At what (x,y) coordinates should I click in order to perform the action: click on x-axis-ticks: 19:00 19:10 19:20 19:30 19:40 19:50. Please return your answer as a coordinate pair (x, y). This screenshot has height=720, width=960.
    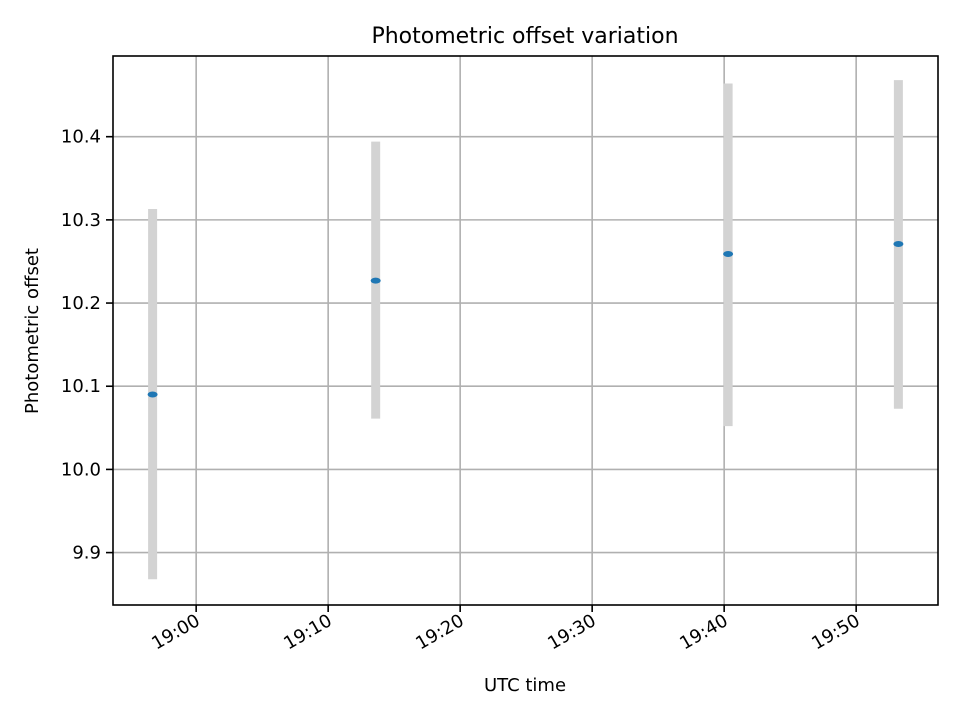
    Looking at the image, I should click on (506, 629).